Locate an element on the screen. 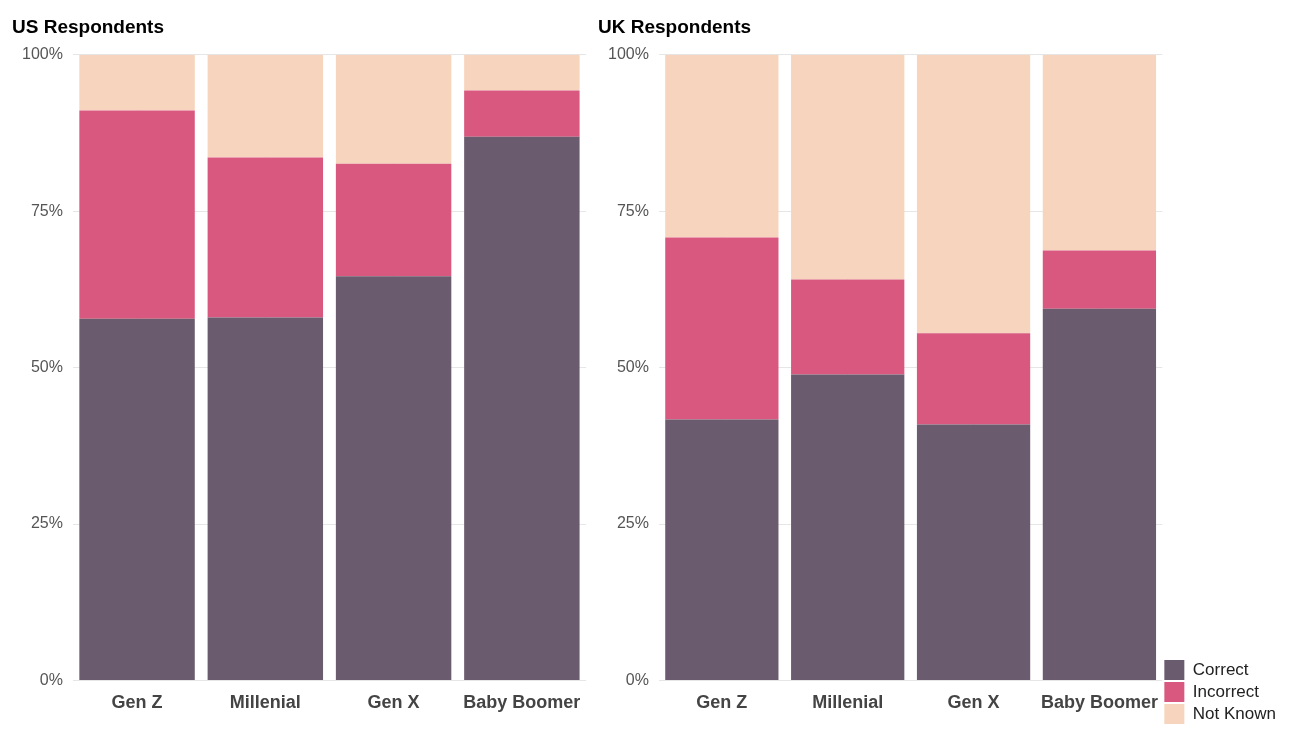 The image size is (1304, 742). chart-title: UK Respondents is located at coordinates (675, 26).